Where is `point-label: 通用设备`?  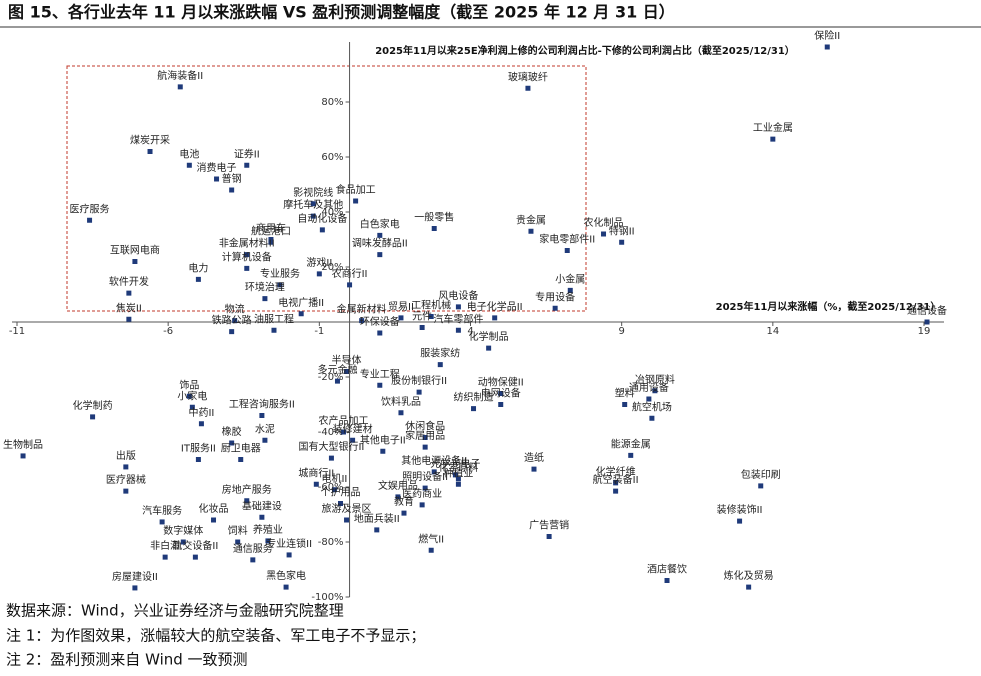
point-label: 通用设备 is located at coordinates (649, 387).